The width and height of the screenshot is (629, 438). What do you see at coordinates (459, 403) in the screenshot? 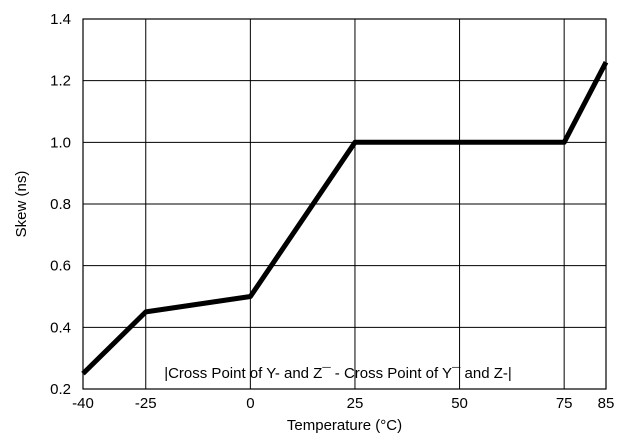
I see `x-tick-label: 50` at bounding box center [459, 403].